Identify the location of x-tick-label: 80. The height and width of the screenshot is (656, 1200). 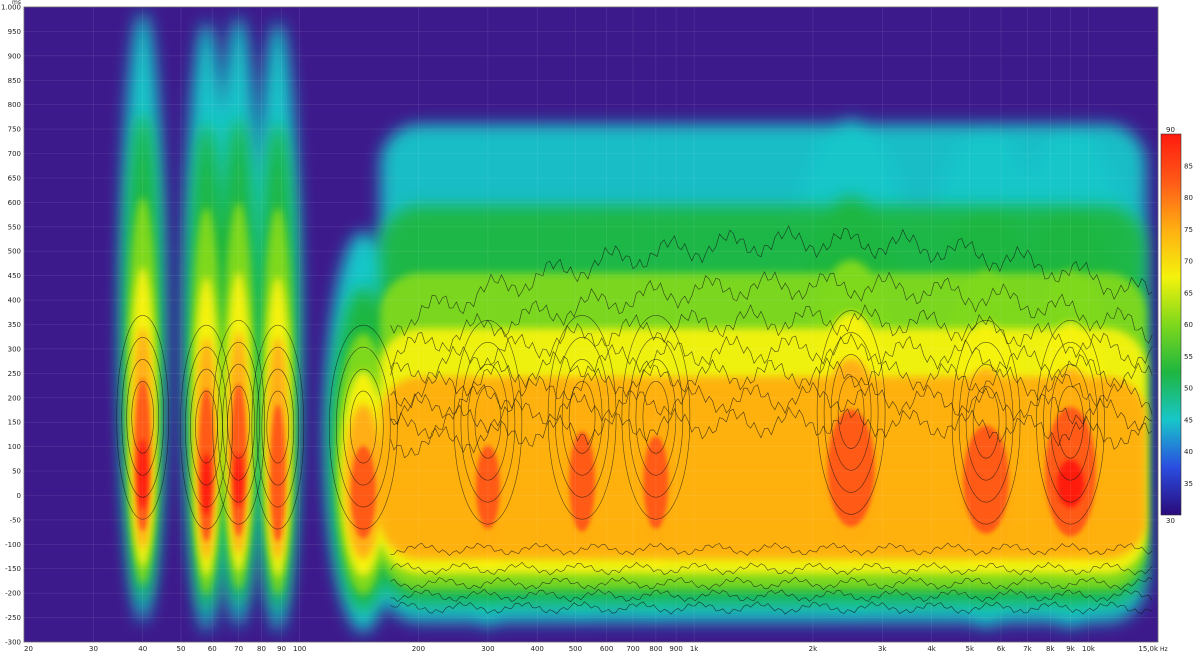
(261, 649).